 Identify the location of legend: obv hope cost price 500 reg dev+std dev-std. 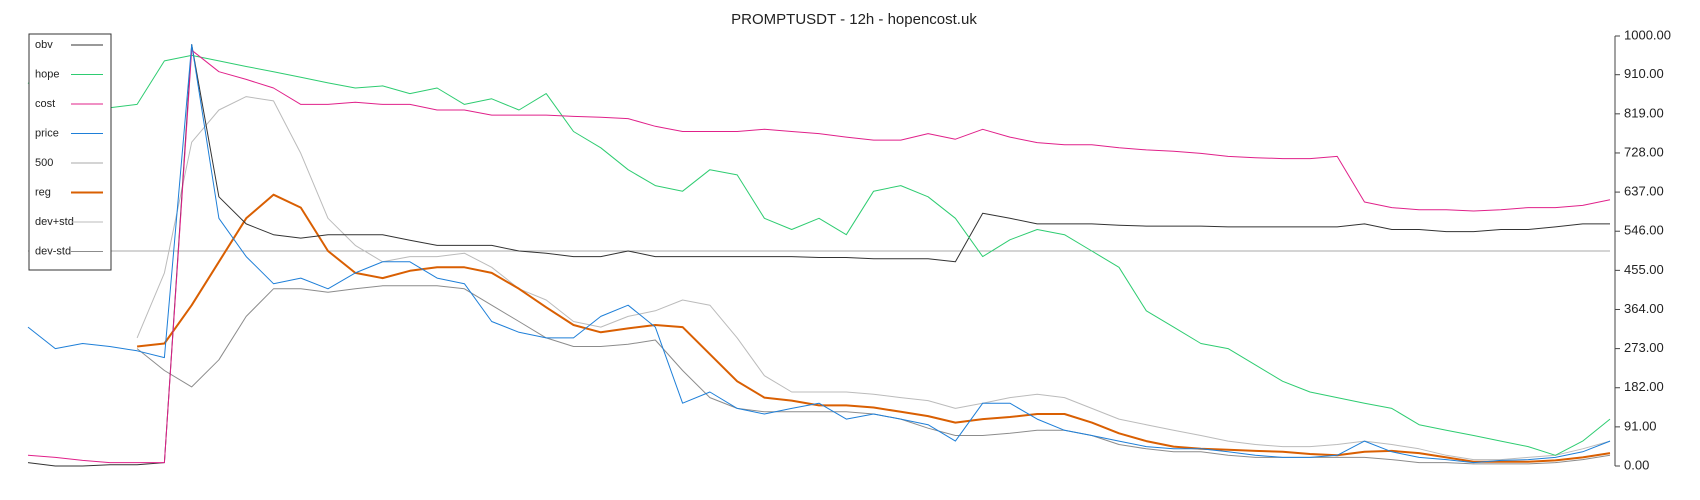
(70, 152).